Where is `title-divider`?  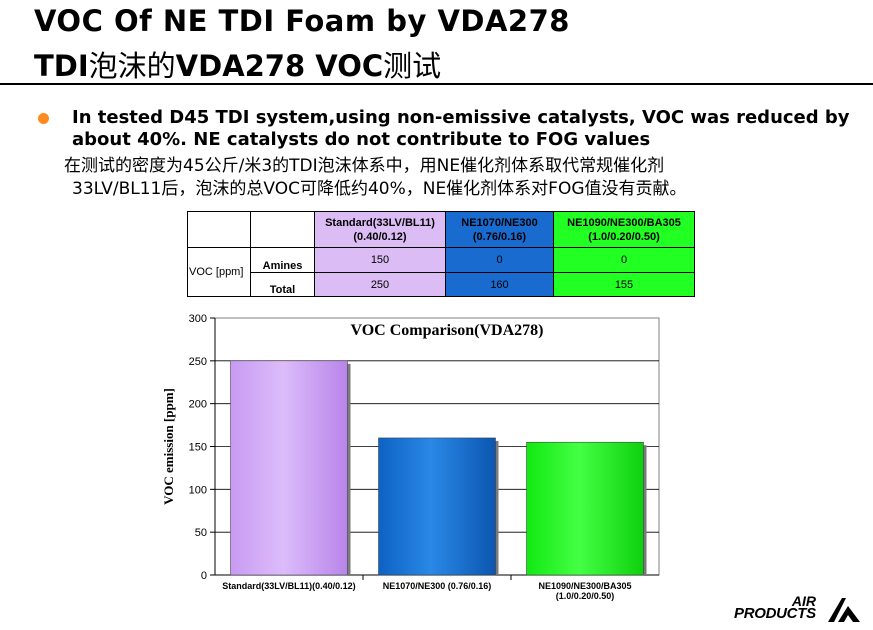 title-divider is located at coordinates (436, 84).